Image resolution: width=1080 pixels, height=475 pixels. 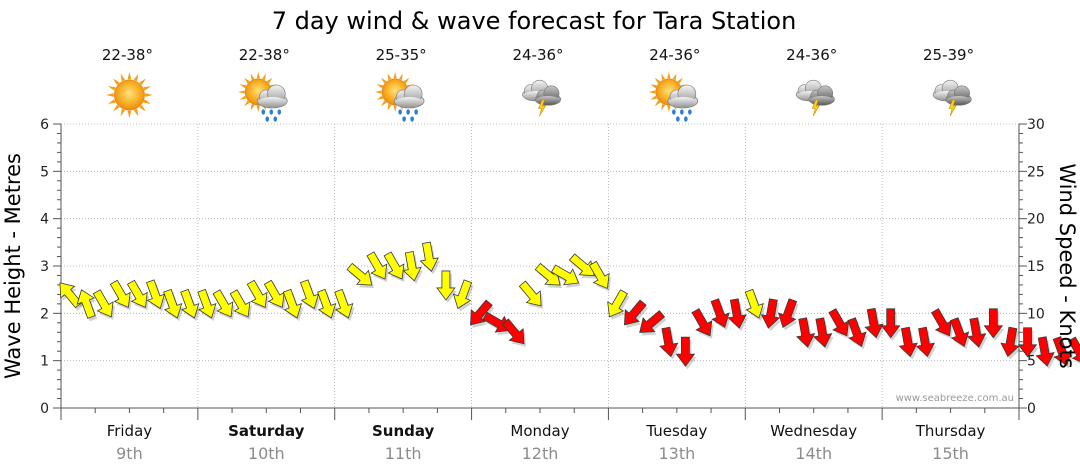 I want to click on left-tick-label: 5, so click(x=44, y=172).